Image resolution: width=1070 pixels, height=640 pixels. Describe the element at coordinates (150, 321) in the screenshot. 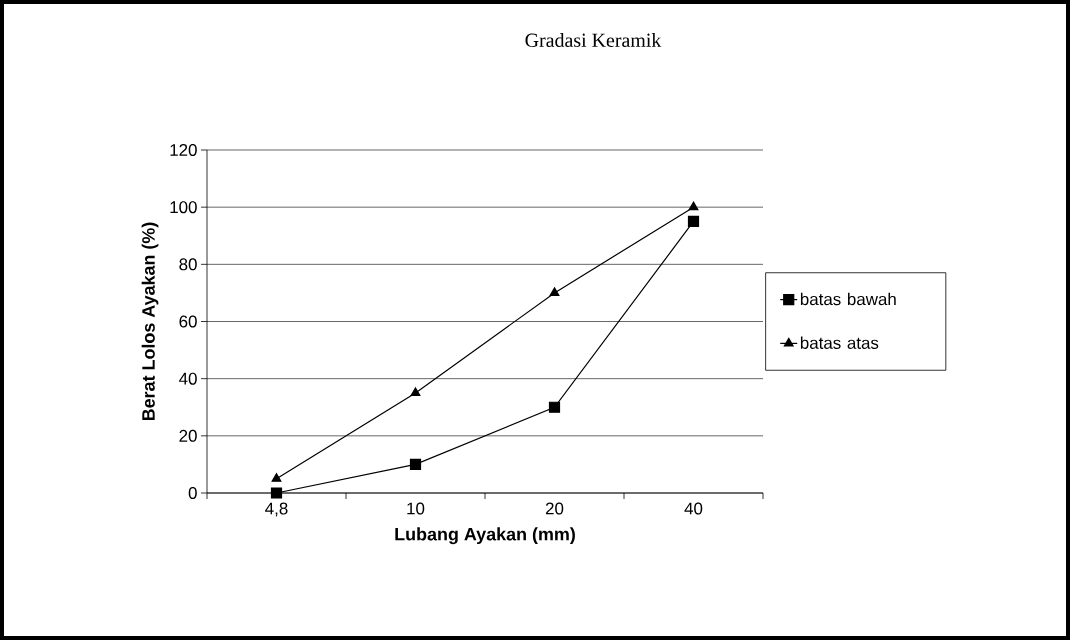

I see `y-axis-title: Berat Lolos Ayakan (%)` at that location.